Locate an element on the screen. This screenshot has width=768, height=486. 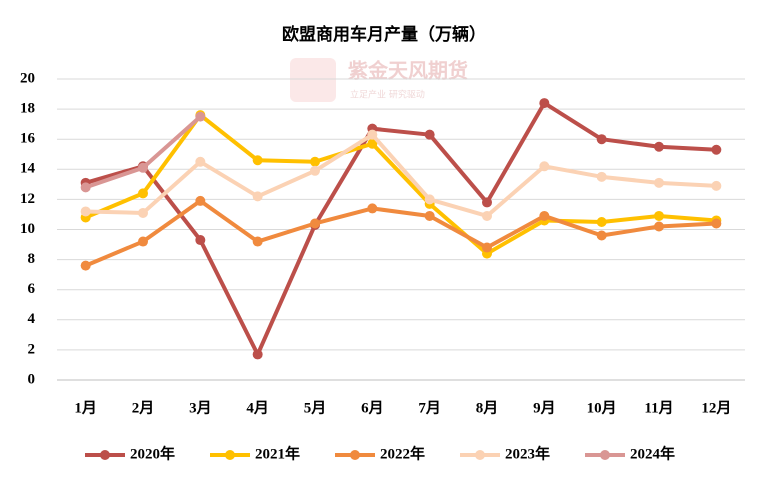
y-tick-label: 0 is located at coordinates (32, 379).